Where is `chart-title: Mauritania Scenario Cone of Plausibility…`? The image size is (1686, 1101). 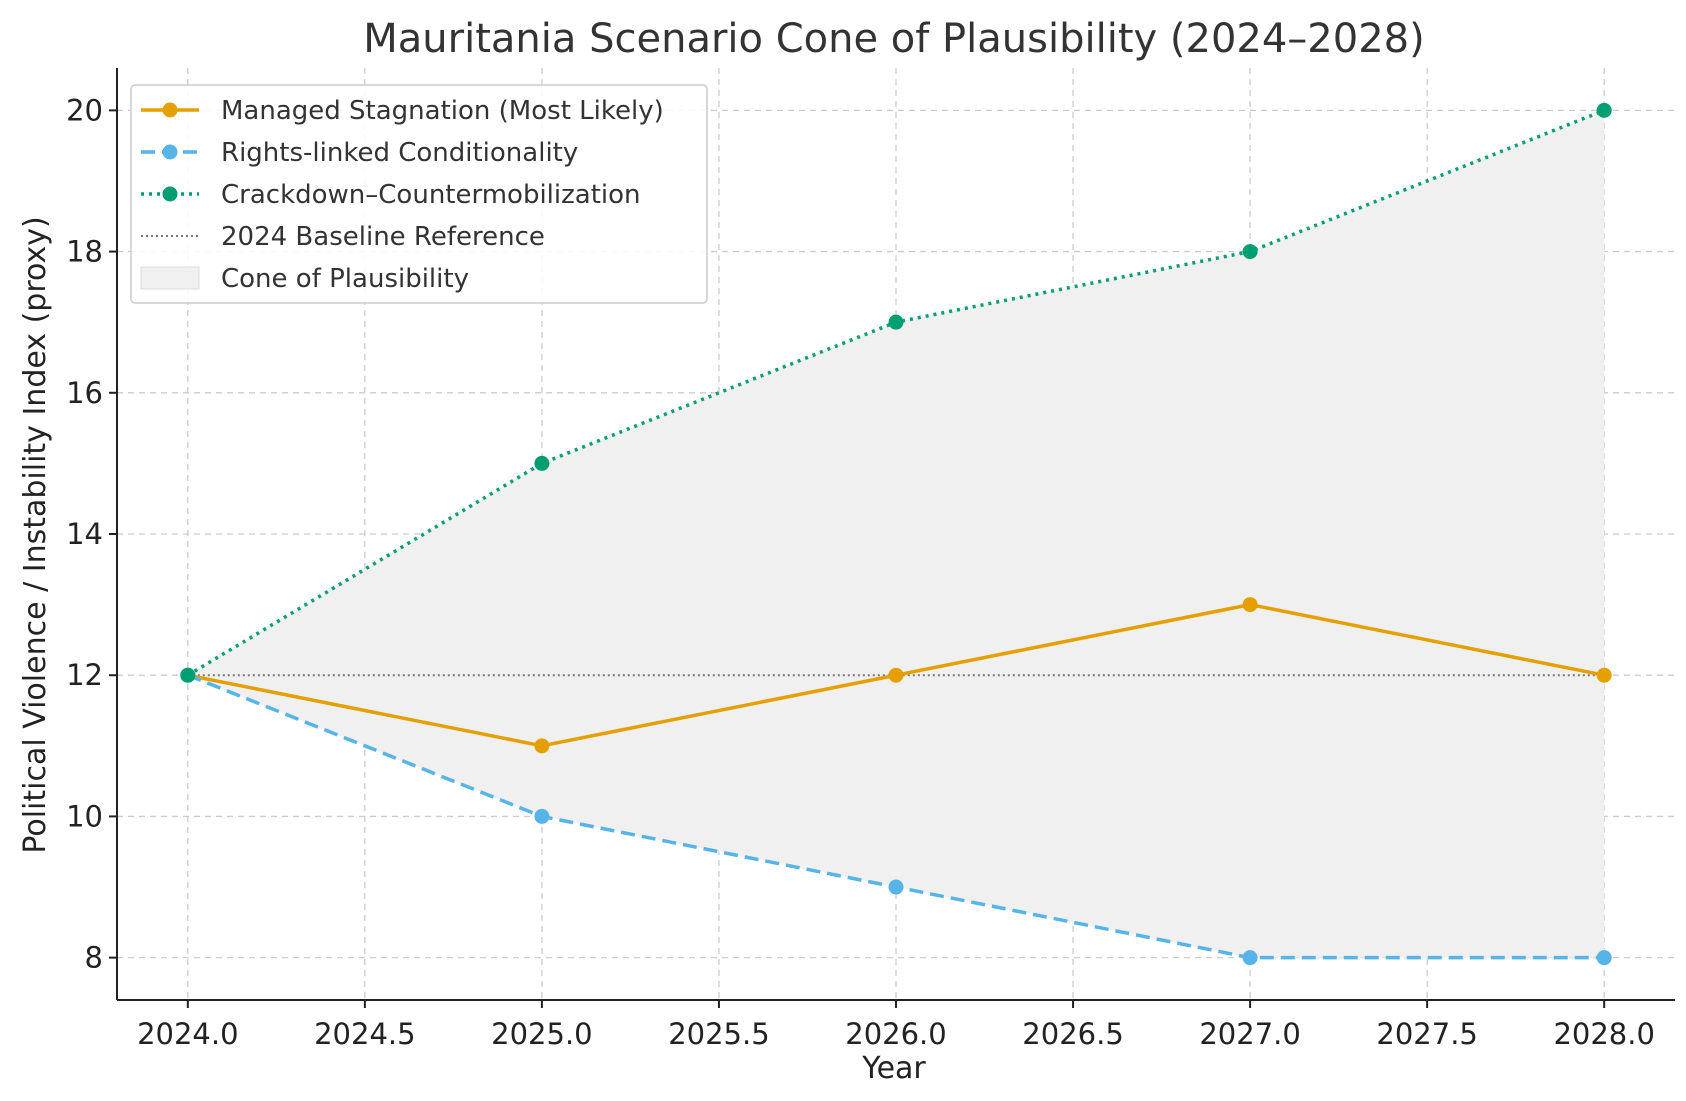 chart-title: Mauritania Scenario Cone of Plausibility… is located at coordinates (893, 39).